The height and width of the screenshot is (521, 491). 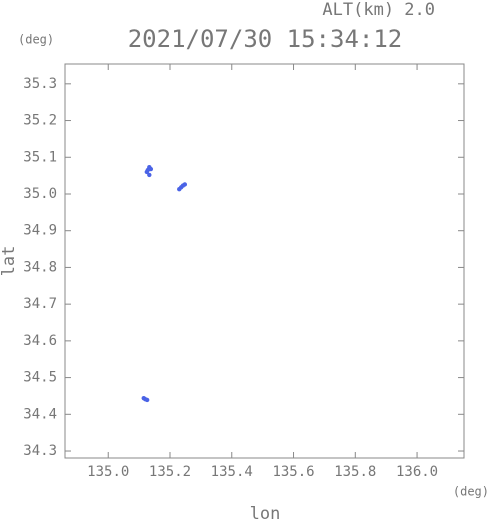 What do you see at coordinates (40, 378) in the screenshot?
I see `y-tick-label: 34.5` at bounding box center [40, 378].